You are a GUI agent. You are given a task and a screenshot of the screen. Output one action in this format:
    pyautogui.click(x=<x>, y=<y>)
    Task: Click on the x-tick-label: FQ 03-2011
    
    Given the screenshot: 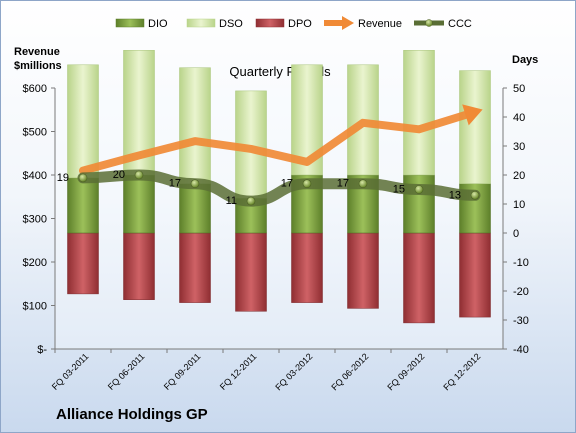 What is the action you would take?
    pyautogui.click(x=70, y=371)
    